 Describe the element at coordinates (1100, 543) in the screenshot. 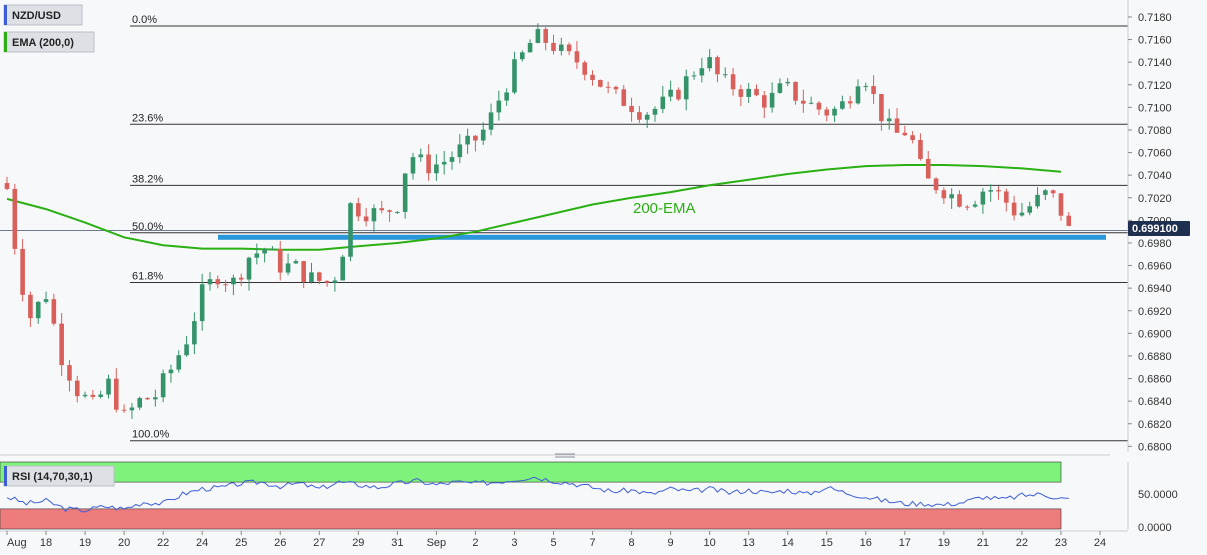

I see `time-tick-label: 24` at that location.